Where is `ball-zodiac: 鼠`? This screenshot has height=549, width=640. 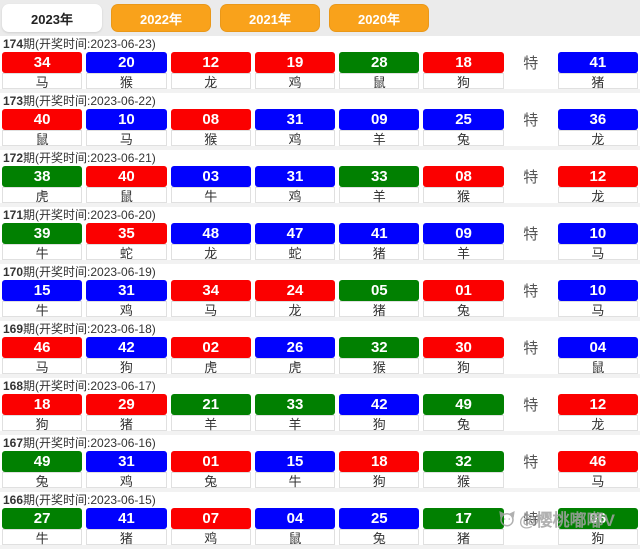
ball-zodiac: 鼠 is located at coordinates (126, 195).